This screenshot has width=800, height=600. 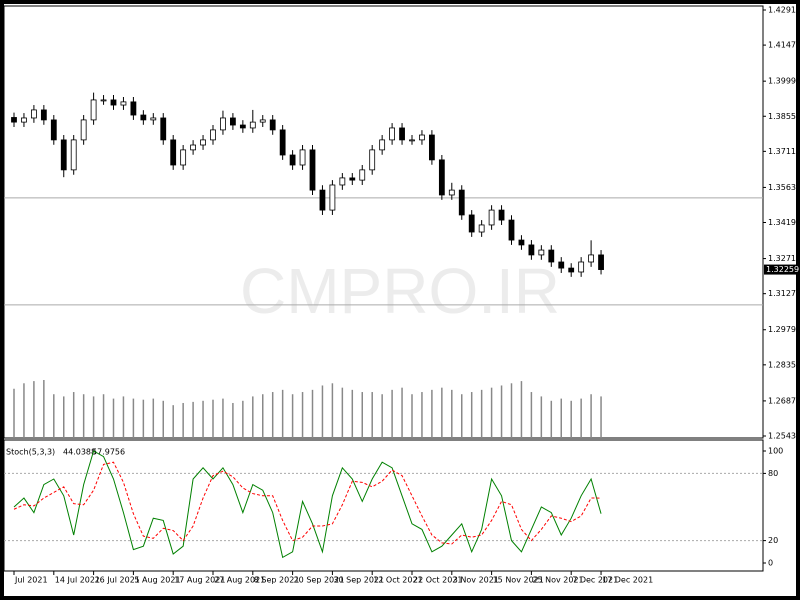 I want to click on price-tag, so click(x=781, y=269).